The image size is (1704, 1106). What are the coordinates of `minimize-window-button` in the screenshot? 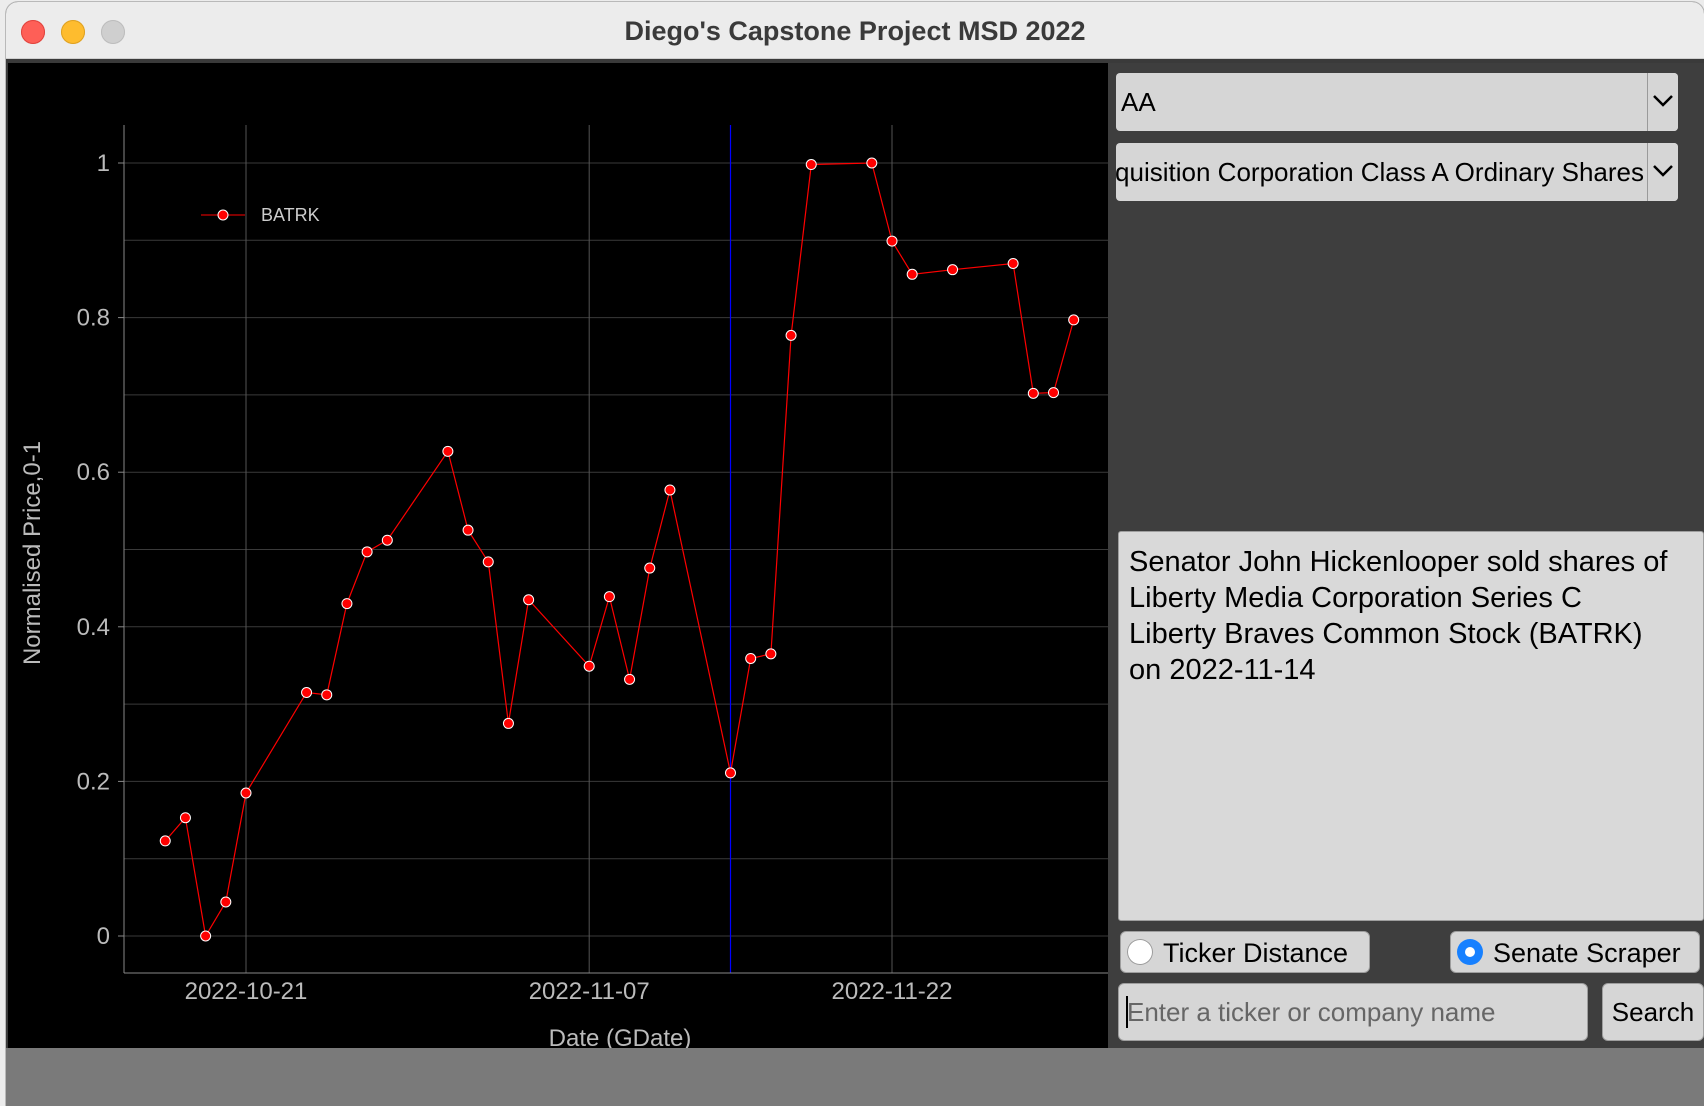 It's located at (73, 32).